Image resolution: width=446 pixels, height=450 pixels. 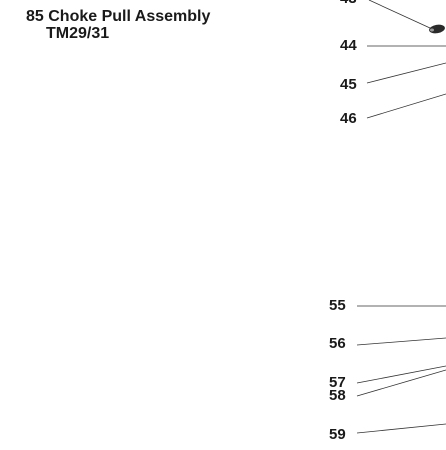 What do you see at coordinates (337, 382) in the screenshot?
I see `callout-57: 57` at bounding box center [337, 382].